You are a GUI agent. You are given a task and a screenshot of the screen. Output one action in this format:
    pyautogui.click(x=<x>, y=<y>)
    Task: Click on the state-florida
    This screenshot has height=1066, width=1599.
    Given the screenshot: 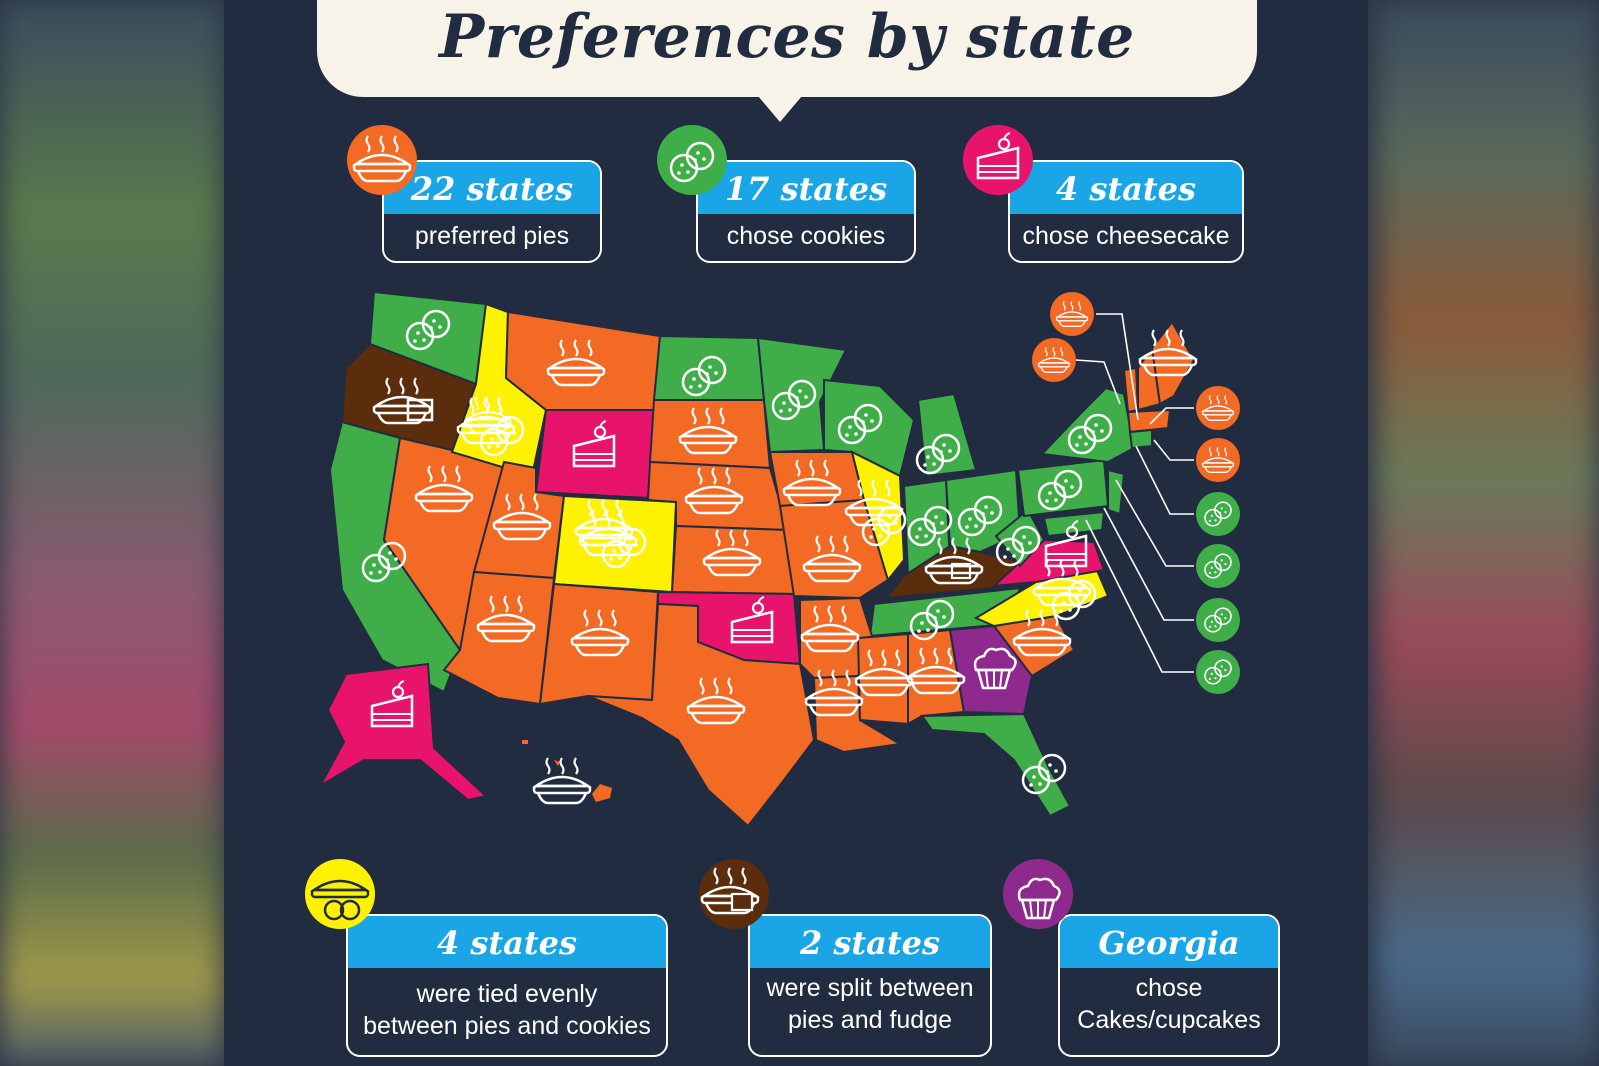 What is the action you would take?
    pyautogui.click(x=996, y=765)
    